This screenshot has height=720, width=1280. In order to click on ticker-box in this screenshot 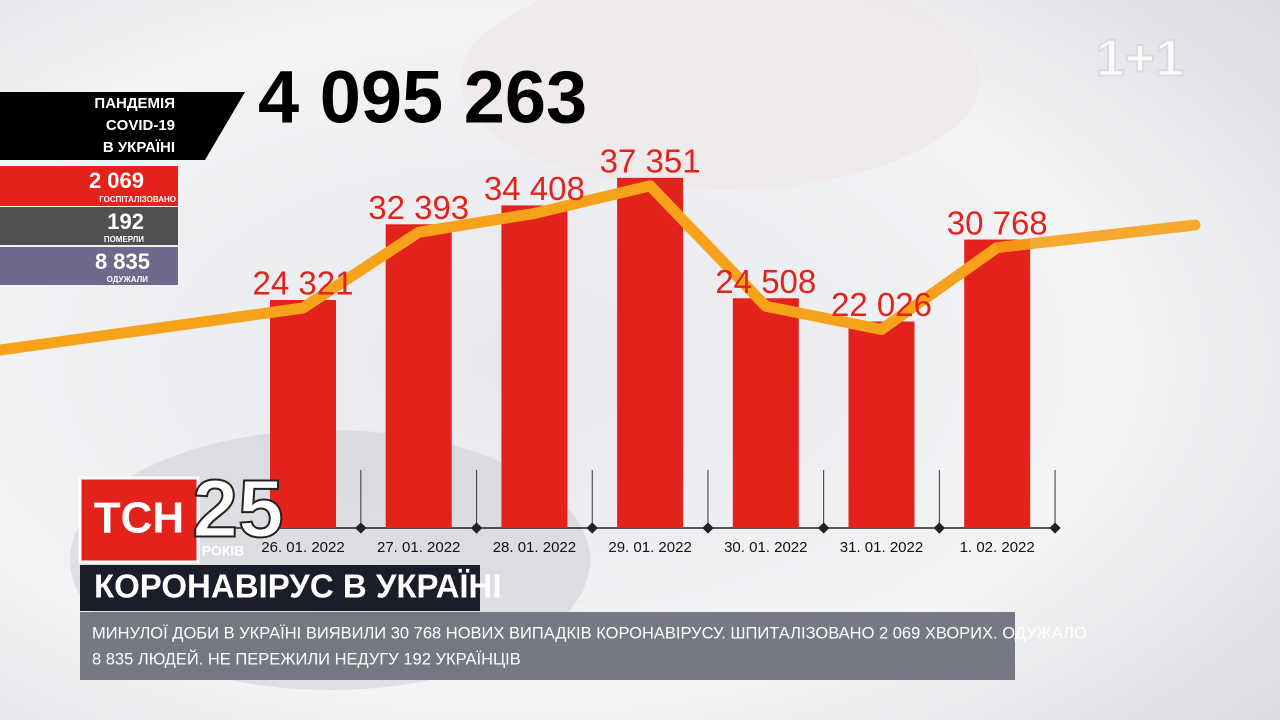, I will do `click(547, 646)`.